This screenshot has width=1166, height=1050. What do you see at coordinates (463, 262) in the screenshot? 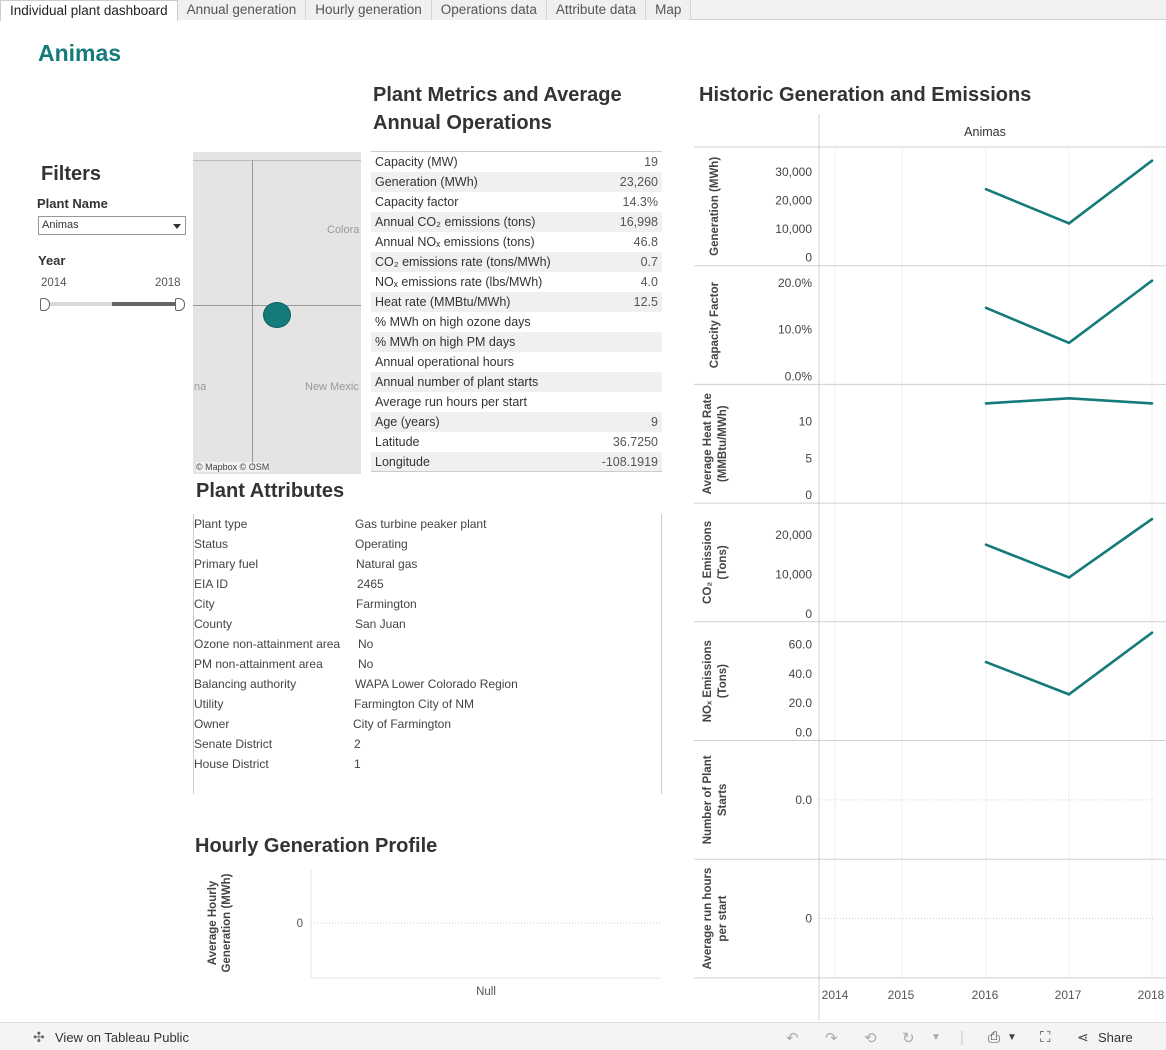
I see `metric-label: CO₂ emissions rate (tons/MWh)` at bounding box center [463, 262].